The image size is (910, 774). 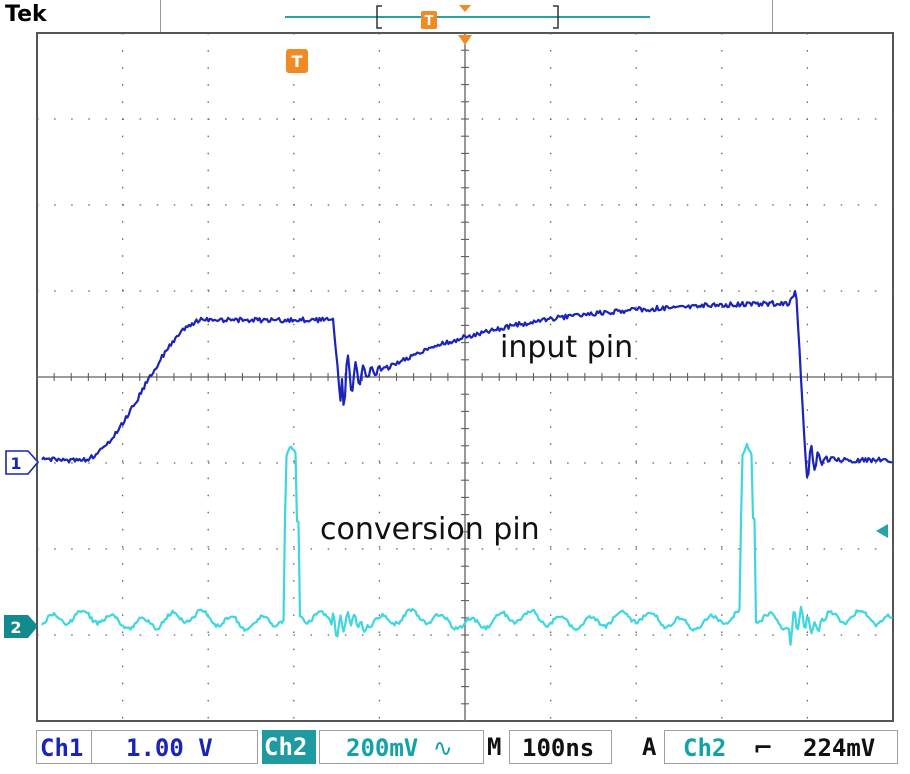 I want to click on svg-text: 1, so click(x=15, y=463).